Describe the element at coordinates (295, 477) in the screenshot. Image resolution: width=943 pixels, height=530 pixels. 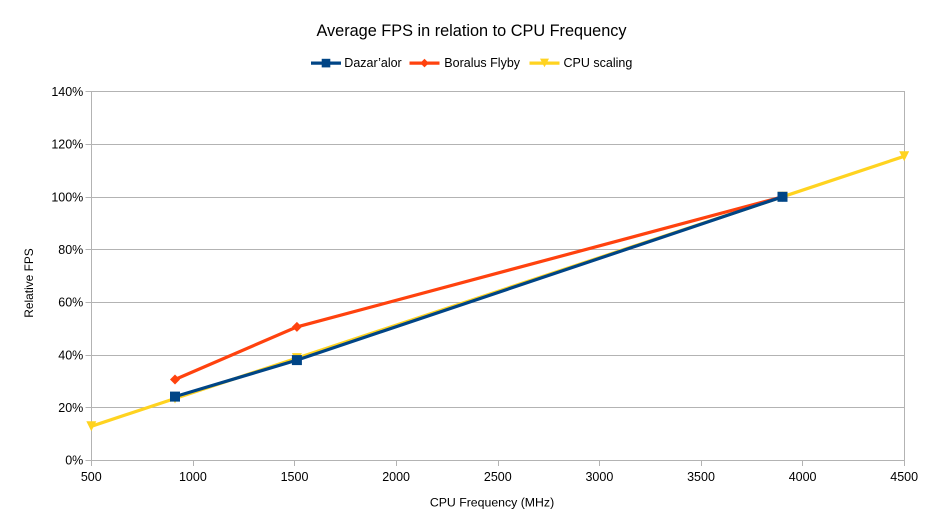
I see `svg-text: 1500` at that location.